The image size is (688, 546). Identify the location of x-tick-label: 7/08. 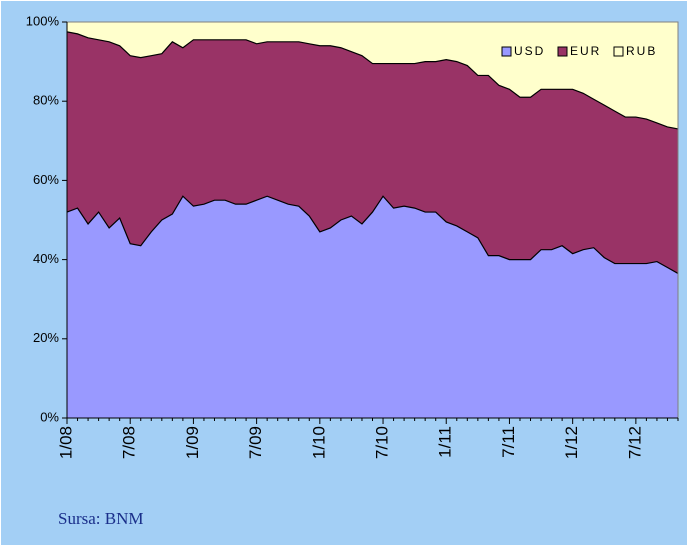
(129, 442).